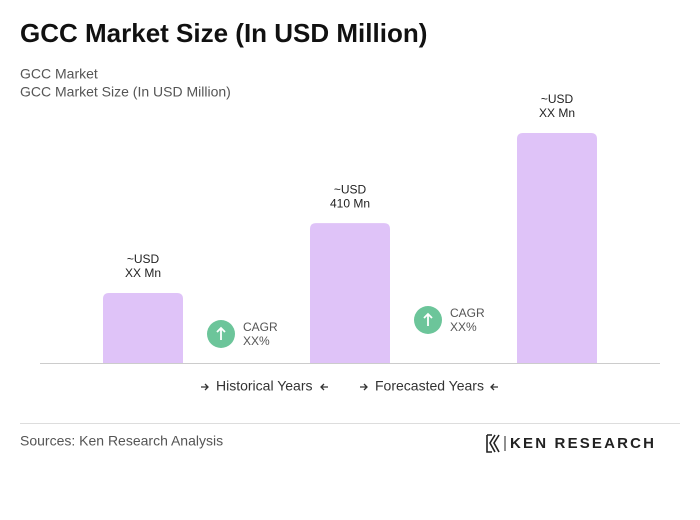 This screenshot has width=700, height=520. What do you see at coordinates (429, 386) in the screenshot?
I see `legend-label: Forecasted Years` at bounding box center [429, 386].